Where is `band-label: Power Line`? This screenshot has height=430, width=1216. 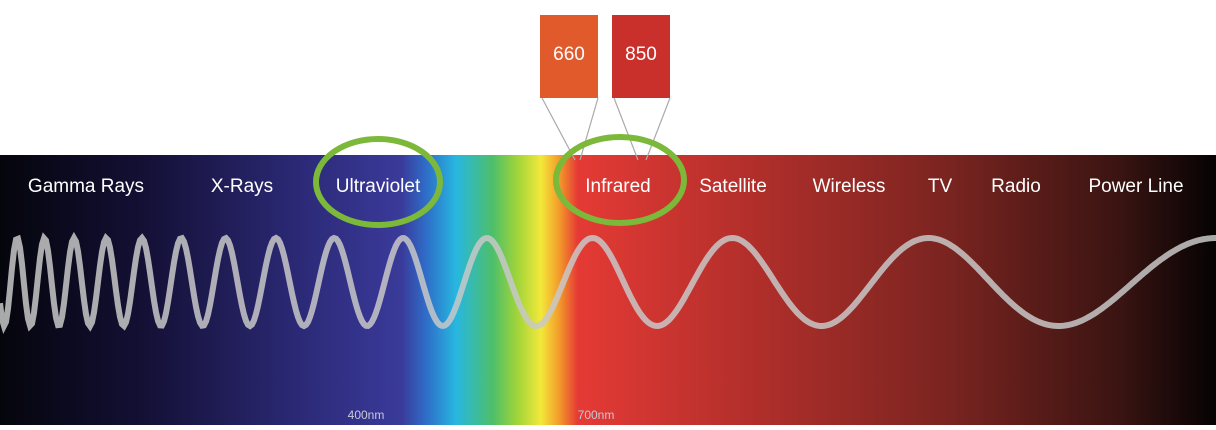 band-label: Power Line is located at coordinates (1135, 186).